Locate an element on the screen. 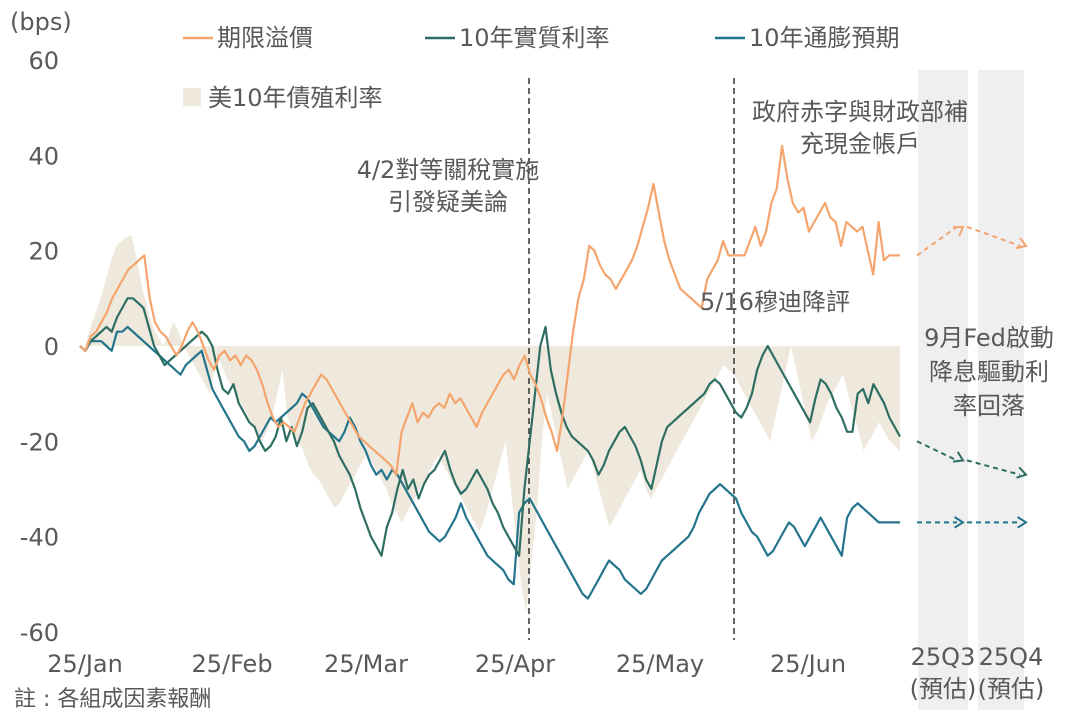  annotation-deficit-line1: 政府赤字與財政部補 is located at coordinates (860, 112).